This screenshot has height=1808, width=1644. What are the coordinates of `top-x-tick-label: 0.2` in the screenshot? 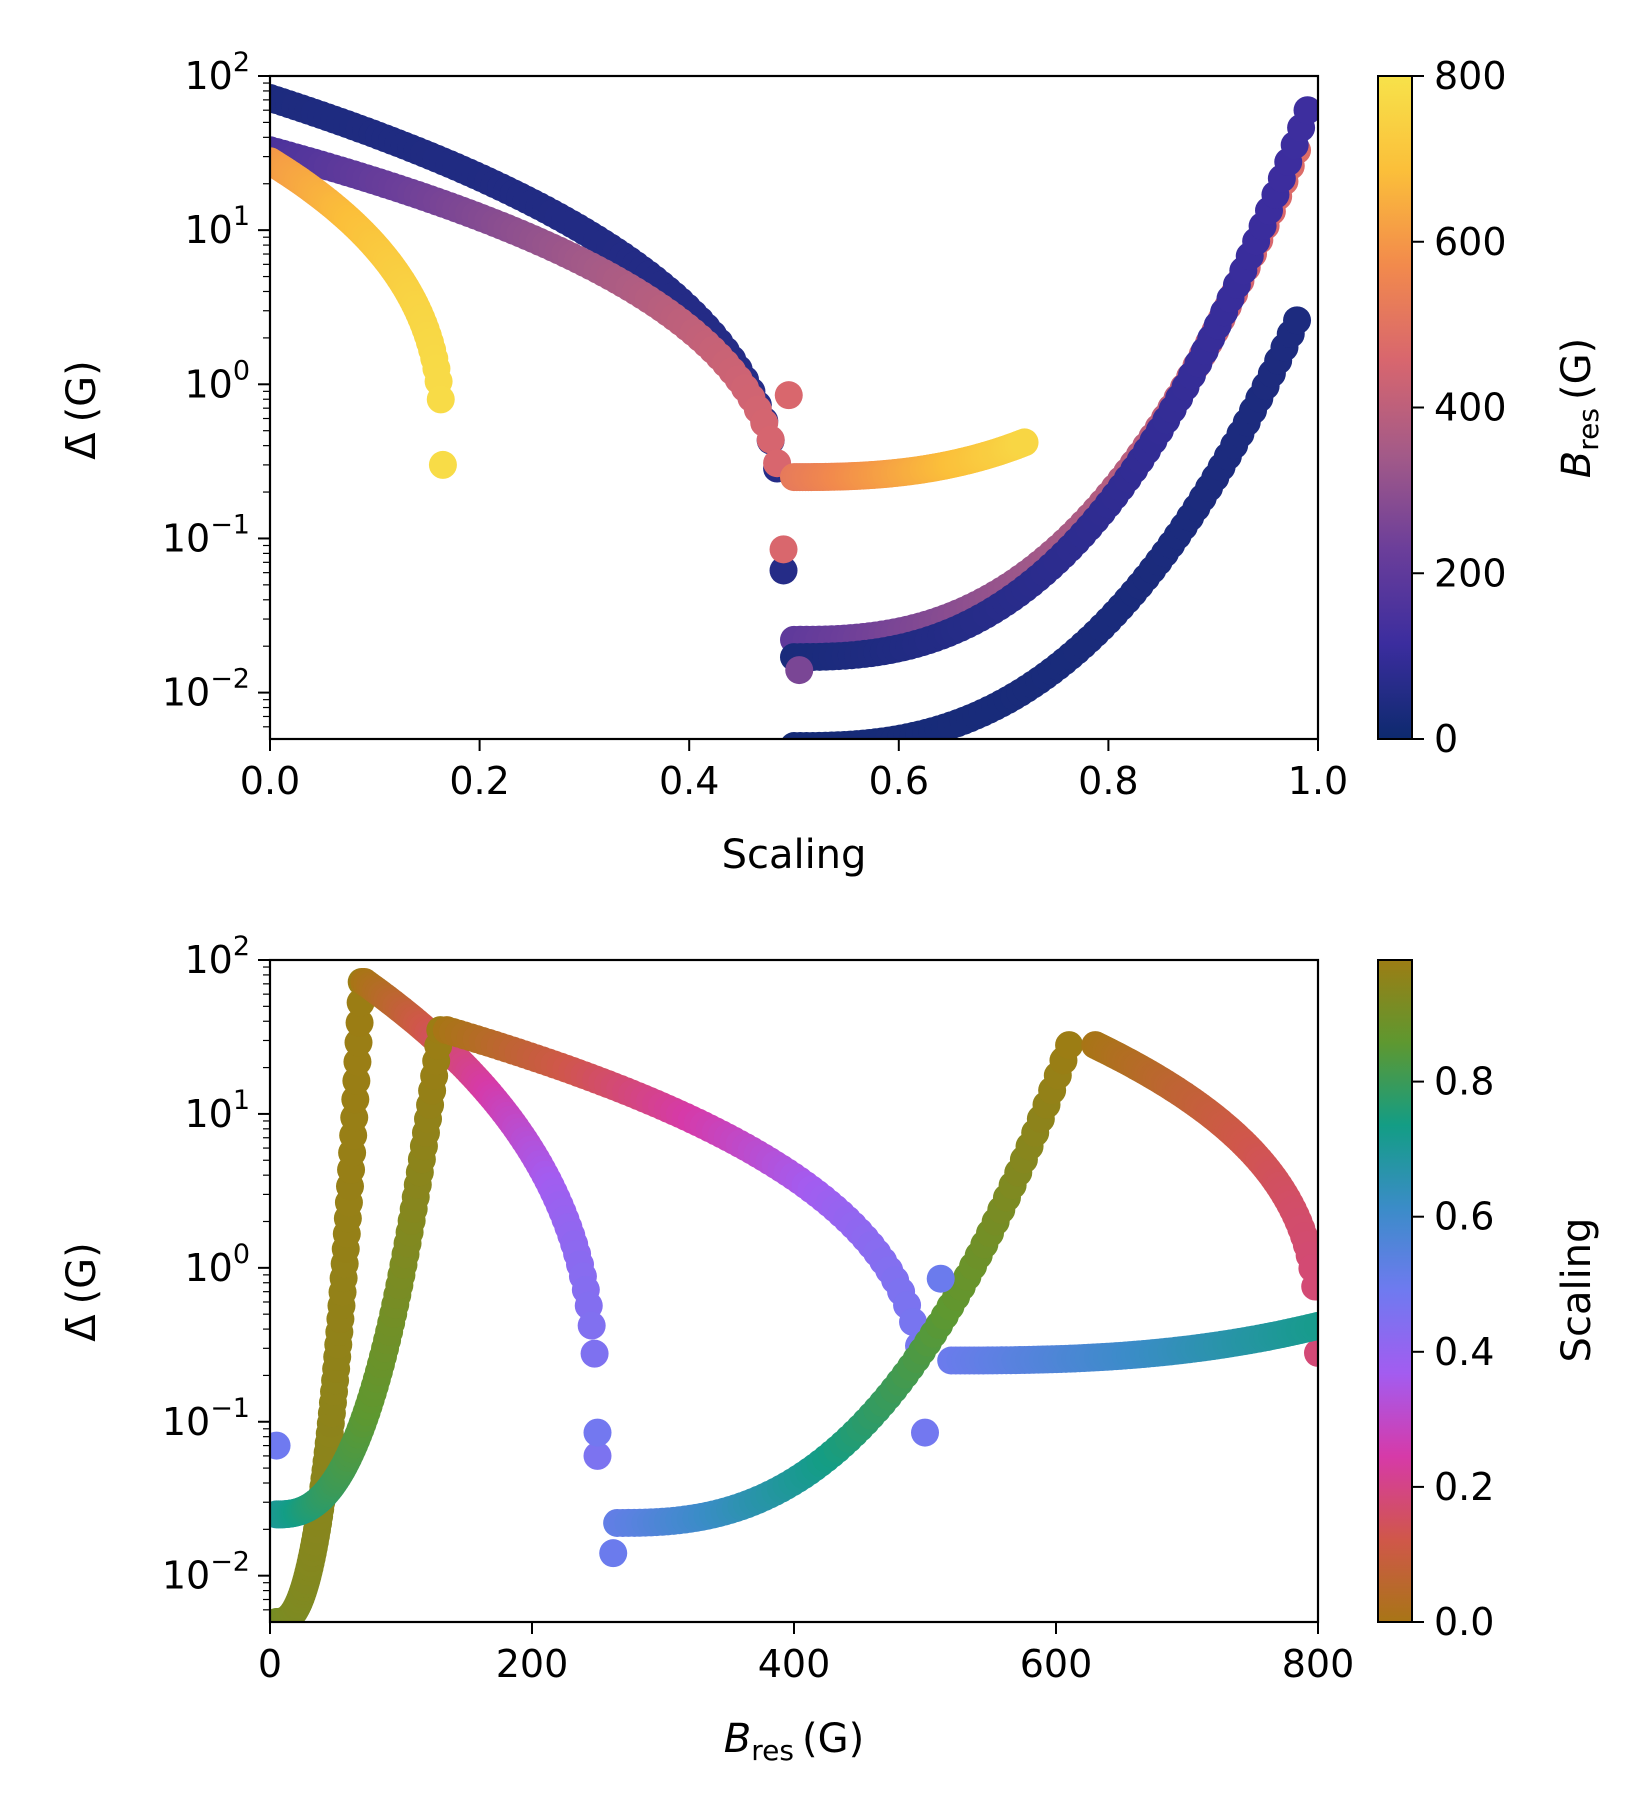 It's located at (479, 781).